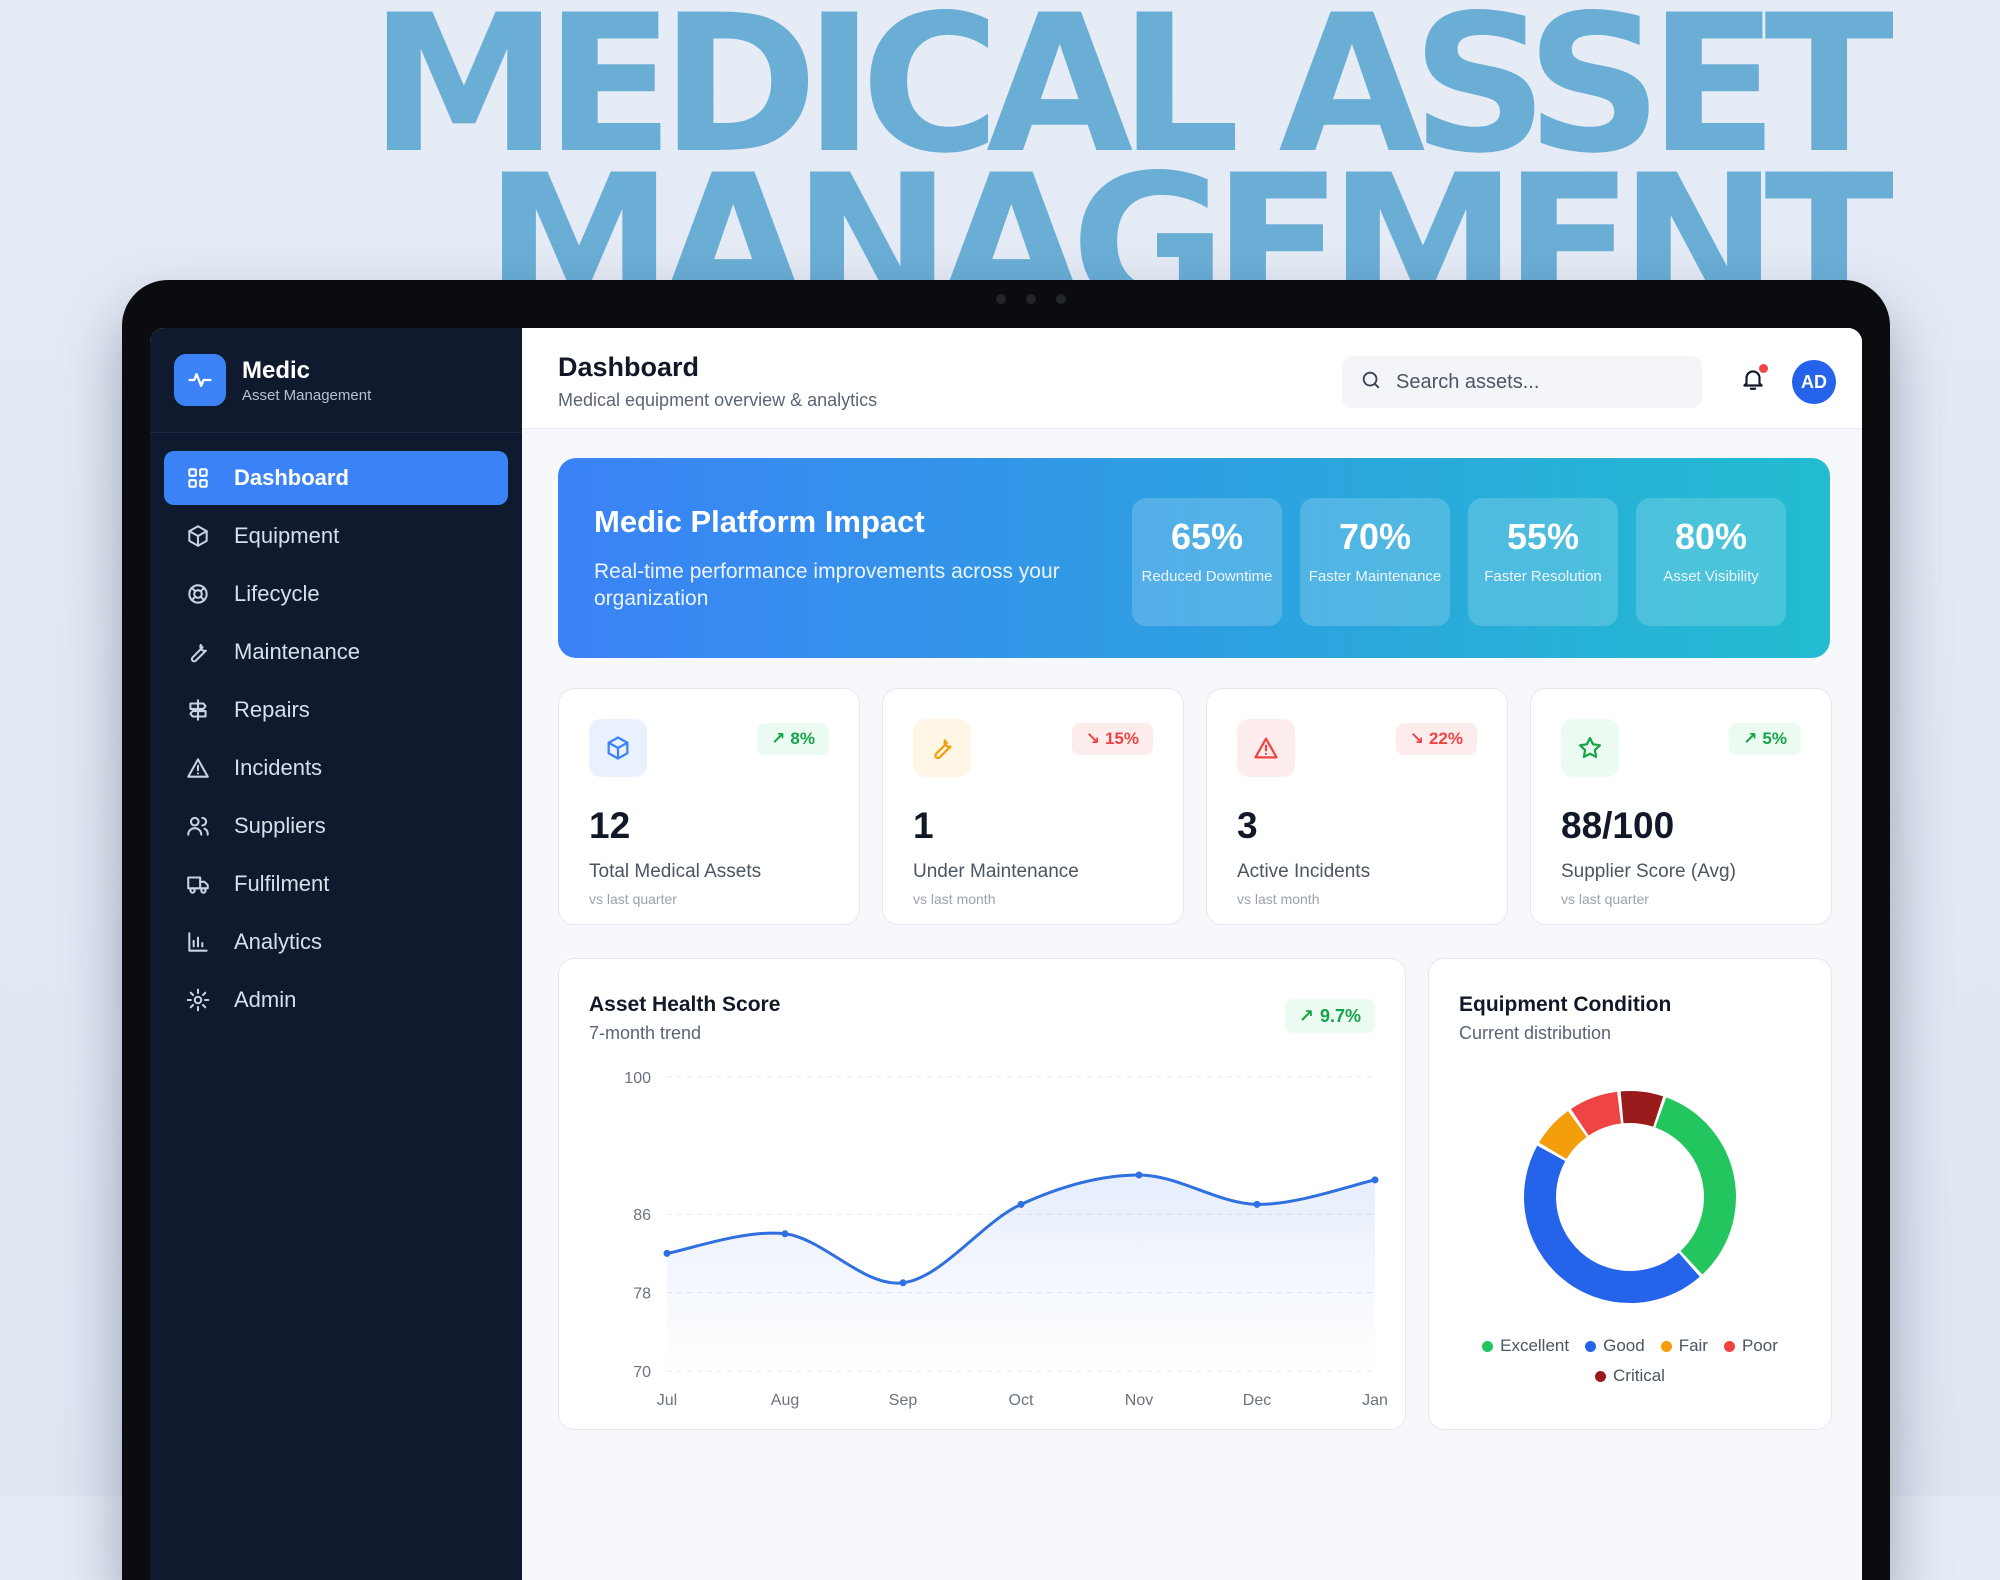 This screenshot has height=1580, width=2000. Describe the element at coordinates (1304, 871) in the screenshot. I see `stat-label: Active Incidents` at that location.